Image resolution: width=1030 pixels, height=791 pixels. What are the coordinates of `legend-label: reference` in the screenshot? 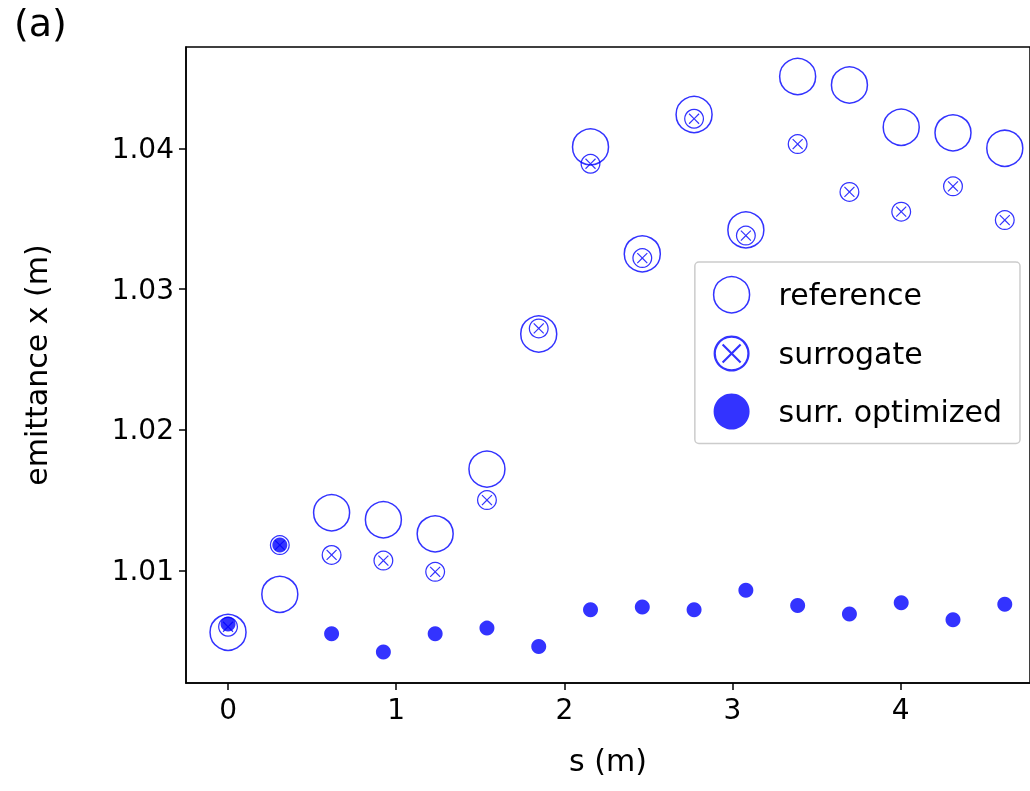 It's located at (850, 295).